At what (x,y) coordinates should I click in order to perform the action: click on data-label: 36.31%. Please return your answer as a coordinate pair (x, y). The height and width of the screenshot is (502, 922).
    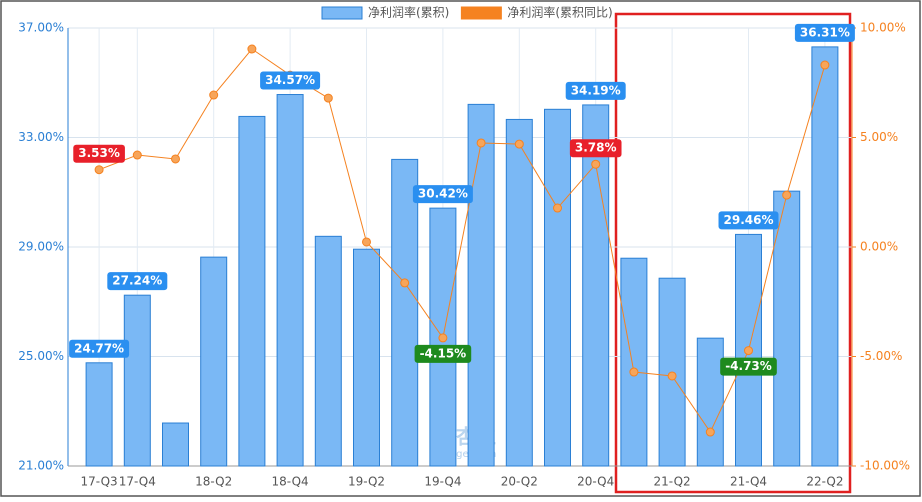
    Looking at the image, I should click on (824, 32).